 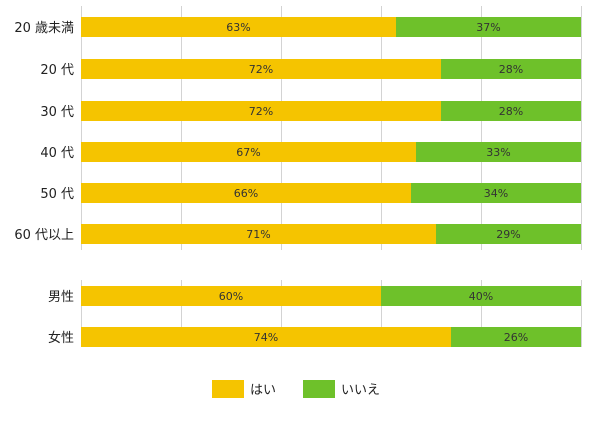 I want to click on category-label: 60 代以上, so click(x=44, y=235).